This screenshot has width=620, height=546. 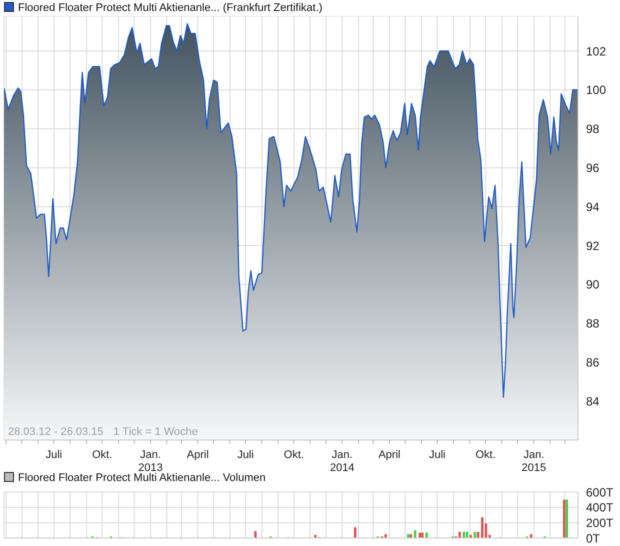 What do you see at coordinates (56, 432) in the screenshot?
I see `annotation: 28.03.12 - 26.03.15` at bounding box center [56, 432].